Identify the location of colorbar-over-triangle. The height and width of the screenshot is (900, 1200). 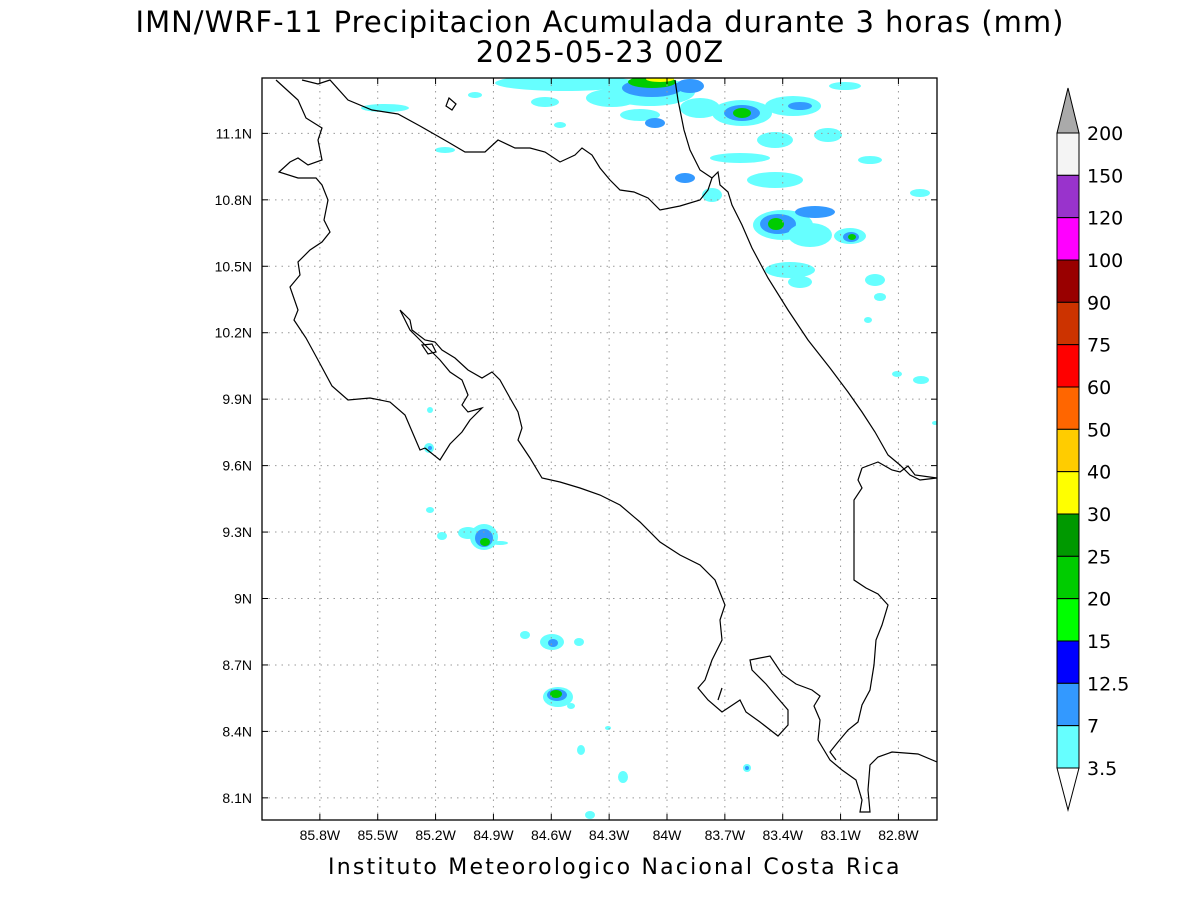
(1068, 110).